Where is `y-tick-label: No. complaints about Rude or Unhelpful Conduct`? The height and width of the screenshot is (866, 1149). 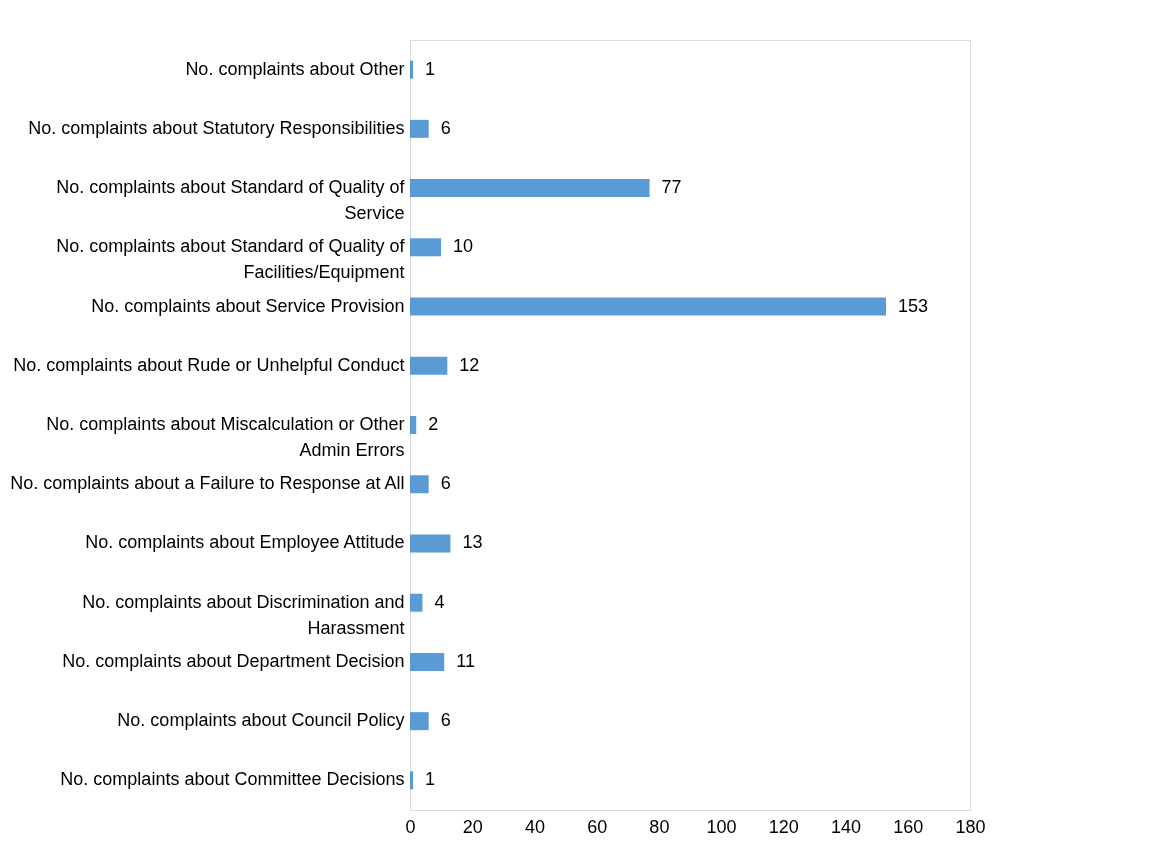
y-tick-label: No. complaints about Rude or Unhelpful Conduct is located at coordinates (209, 364).